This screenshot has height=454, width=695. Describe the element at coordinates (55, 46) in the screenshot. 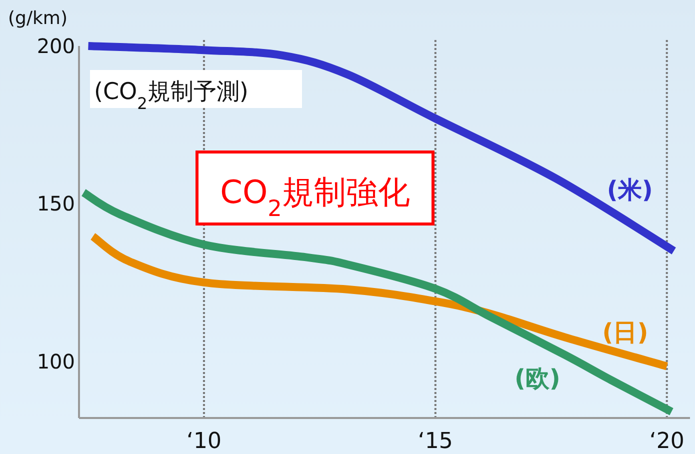

I see `y-tick-label: 200` at that location.